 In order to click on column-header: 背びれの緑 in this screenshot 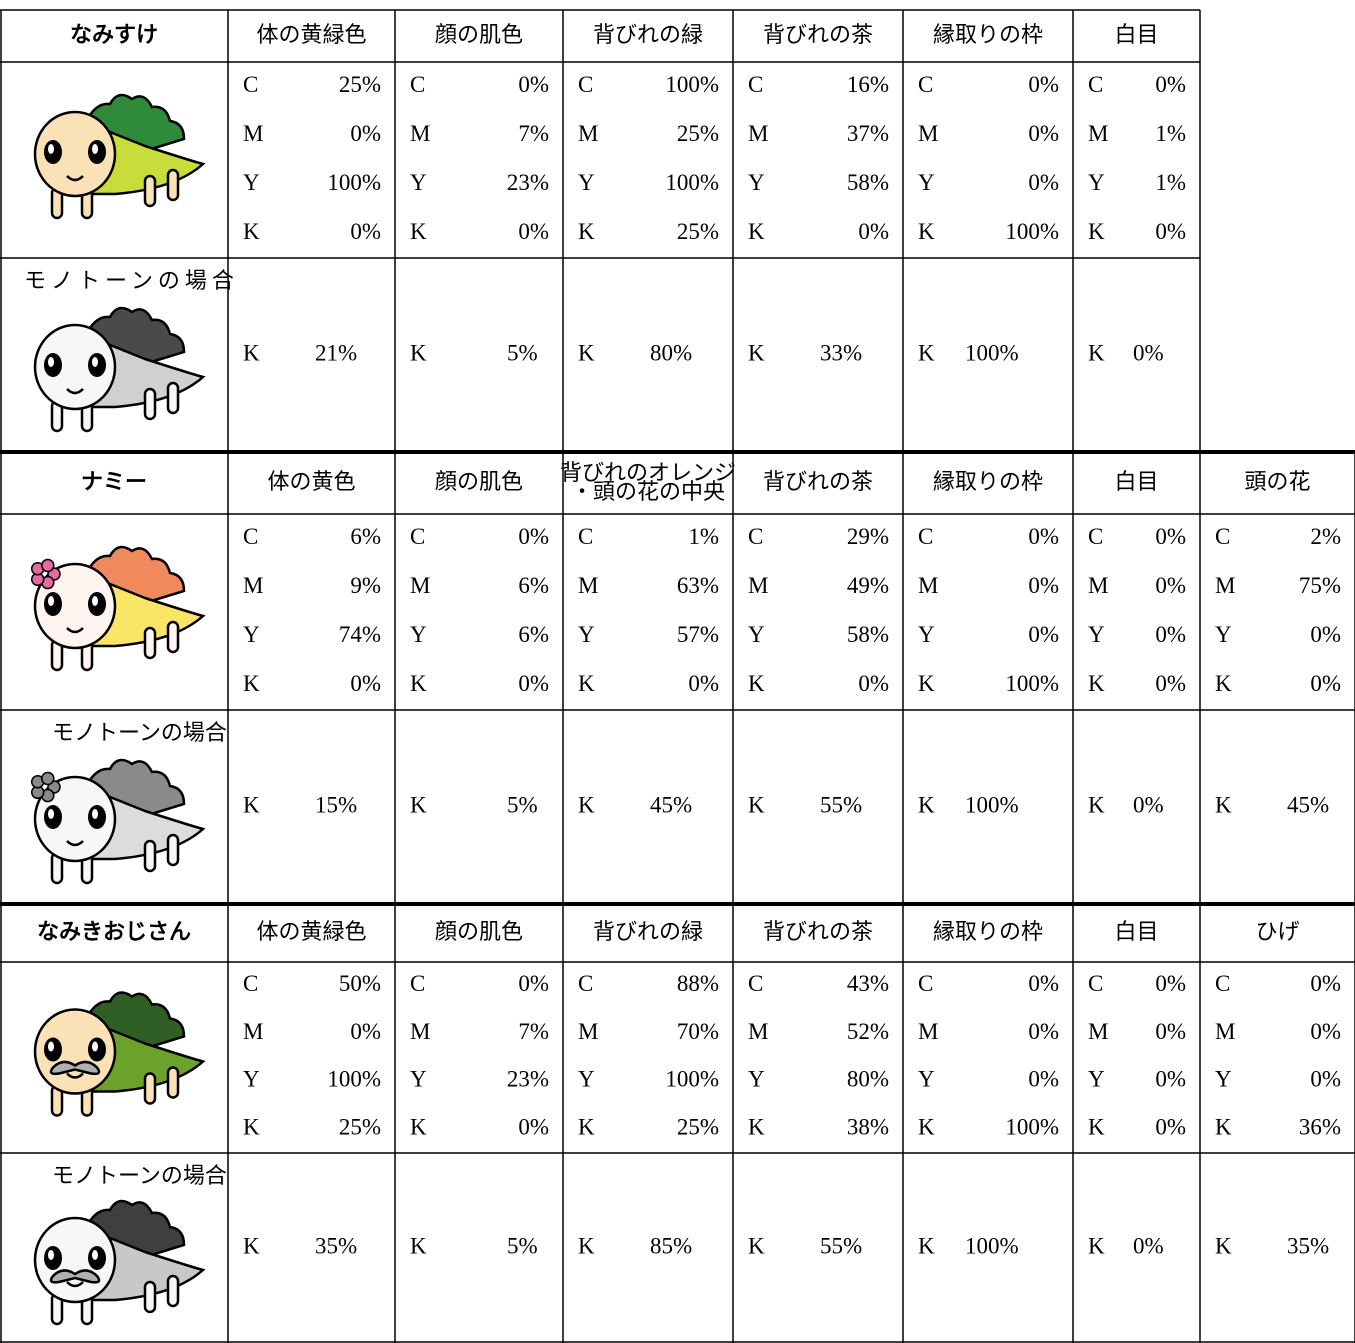, I will do `click(648, 932)`.